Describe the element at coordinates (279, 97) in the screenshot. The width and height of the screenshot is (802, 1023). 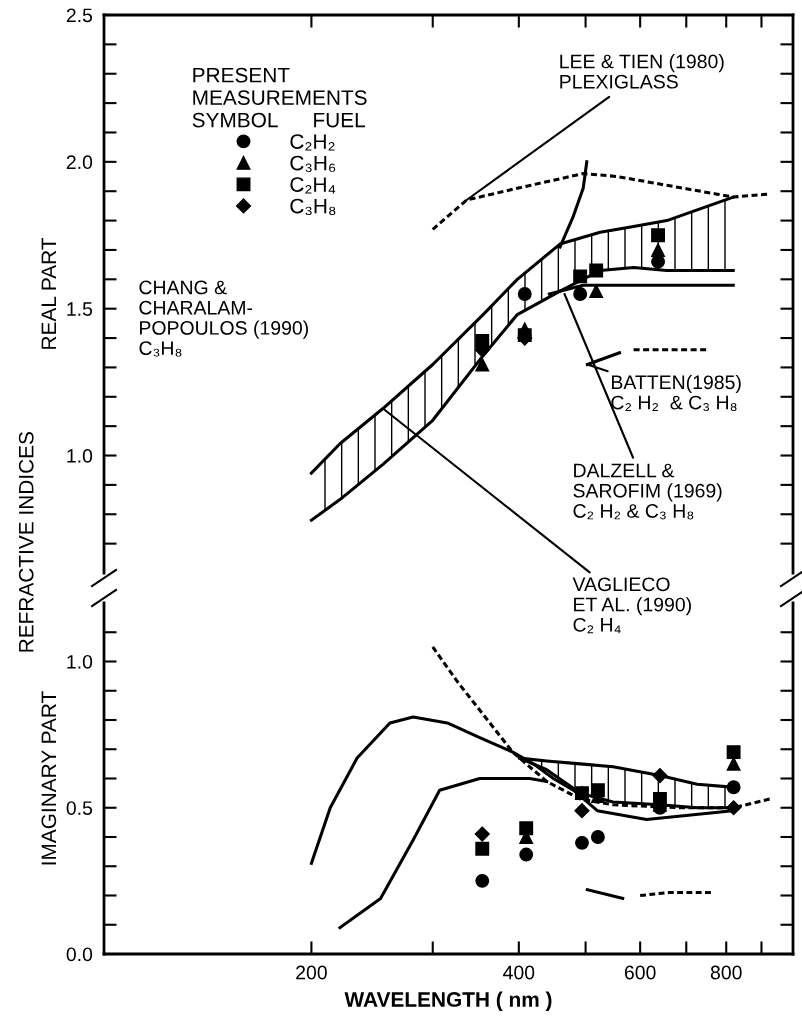
I see `legend-title: PRESENT MEASUREMENTS SYMBOL FUEL` at that location.